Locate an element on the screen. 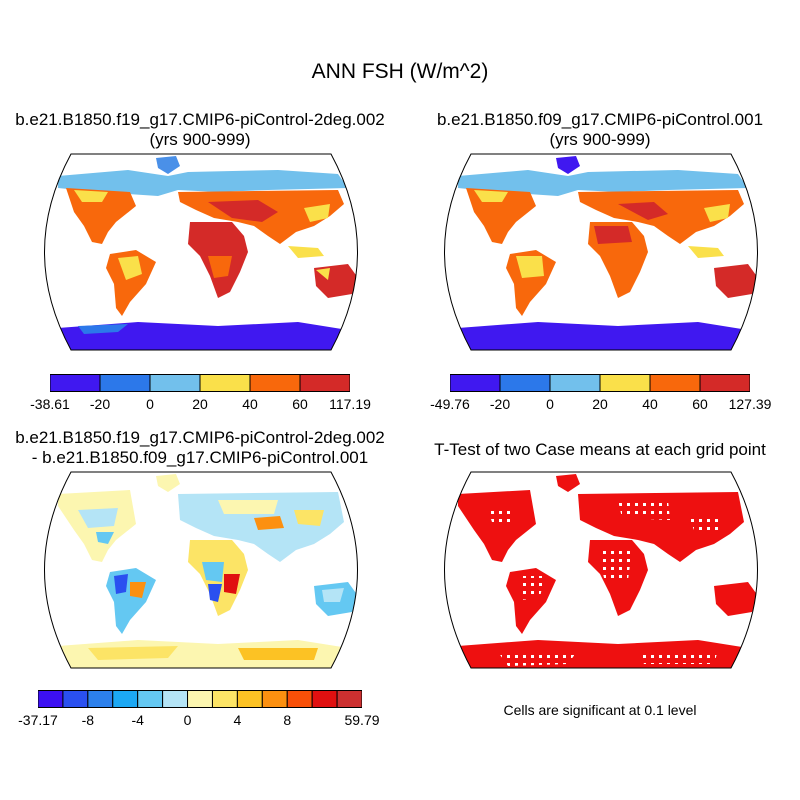 This screenshot has height=800, width=800. figure-title: ANN FSH (W/m^2) is located at coordinates (400, 71).